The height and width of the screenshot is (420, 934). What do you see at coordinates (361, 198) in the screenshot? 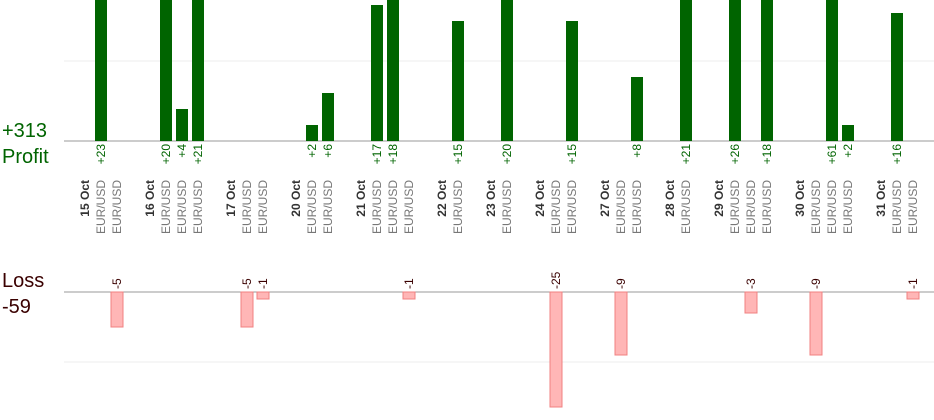
I see `date-label: 21 Oct` at bounding box center [361, 198].